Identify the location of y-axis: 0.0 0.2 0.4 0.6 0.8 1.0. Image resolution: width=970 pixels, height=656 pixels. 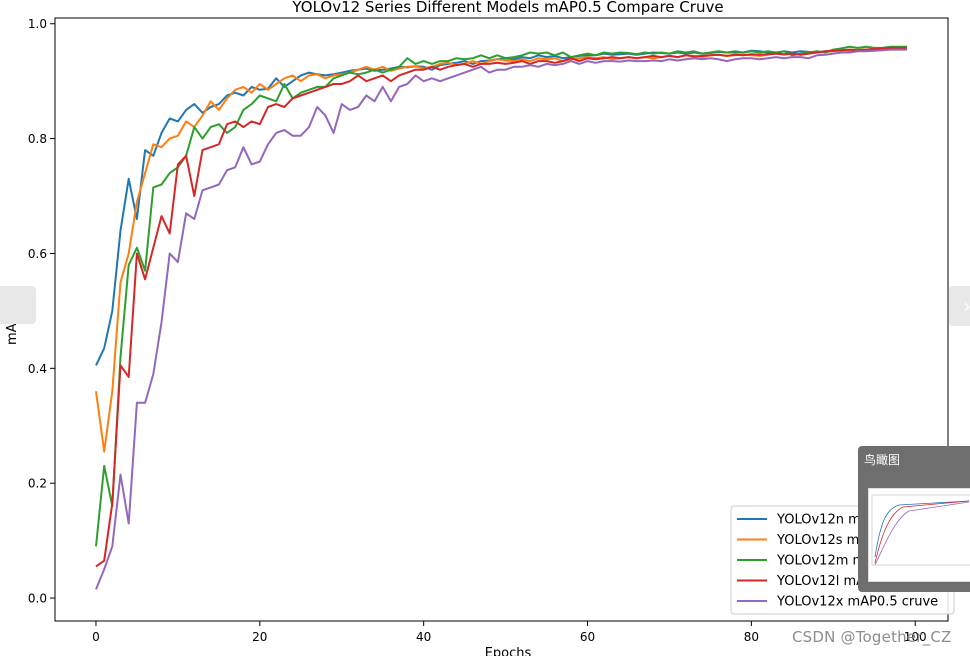
(41, 311).